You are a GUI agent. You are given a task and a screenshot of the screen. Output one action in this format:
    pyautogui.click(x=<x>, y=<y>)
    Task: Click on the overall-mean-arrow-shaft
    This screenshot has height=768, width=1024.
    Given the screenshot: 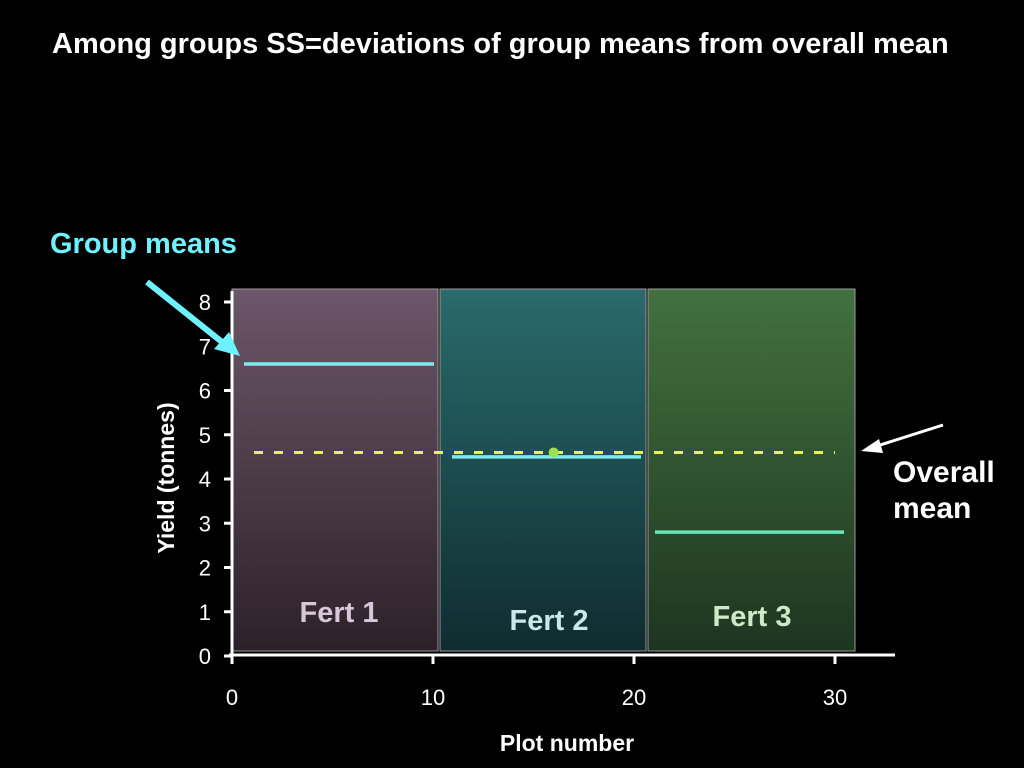 What is the action you would take?
    pyautogui.click(x=910, y=435)
    